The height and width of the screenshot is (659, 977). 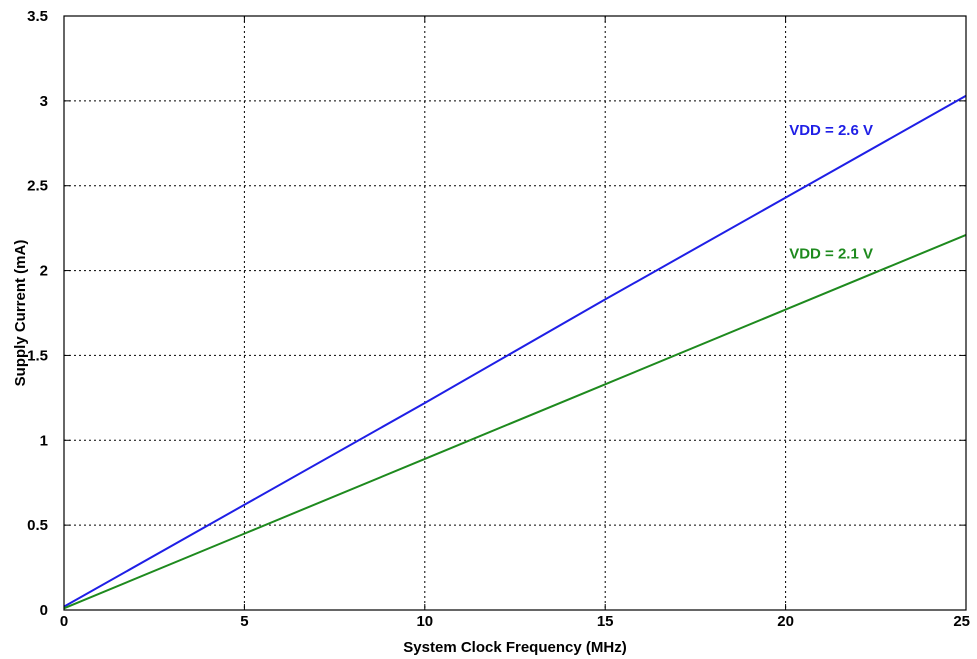 What do you see at coordinates (831, 130) in the screenshot?
I see `series-annotation: VDD = 2.6 V` at bounding box center [831, 130].